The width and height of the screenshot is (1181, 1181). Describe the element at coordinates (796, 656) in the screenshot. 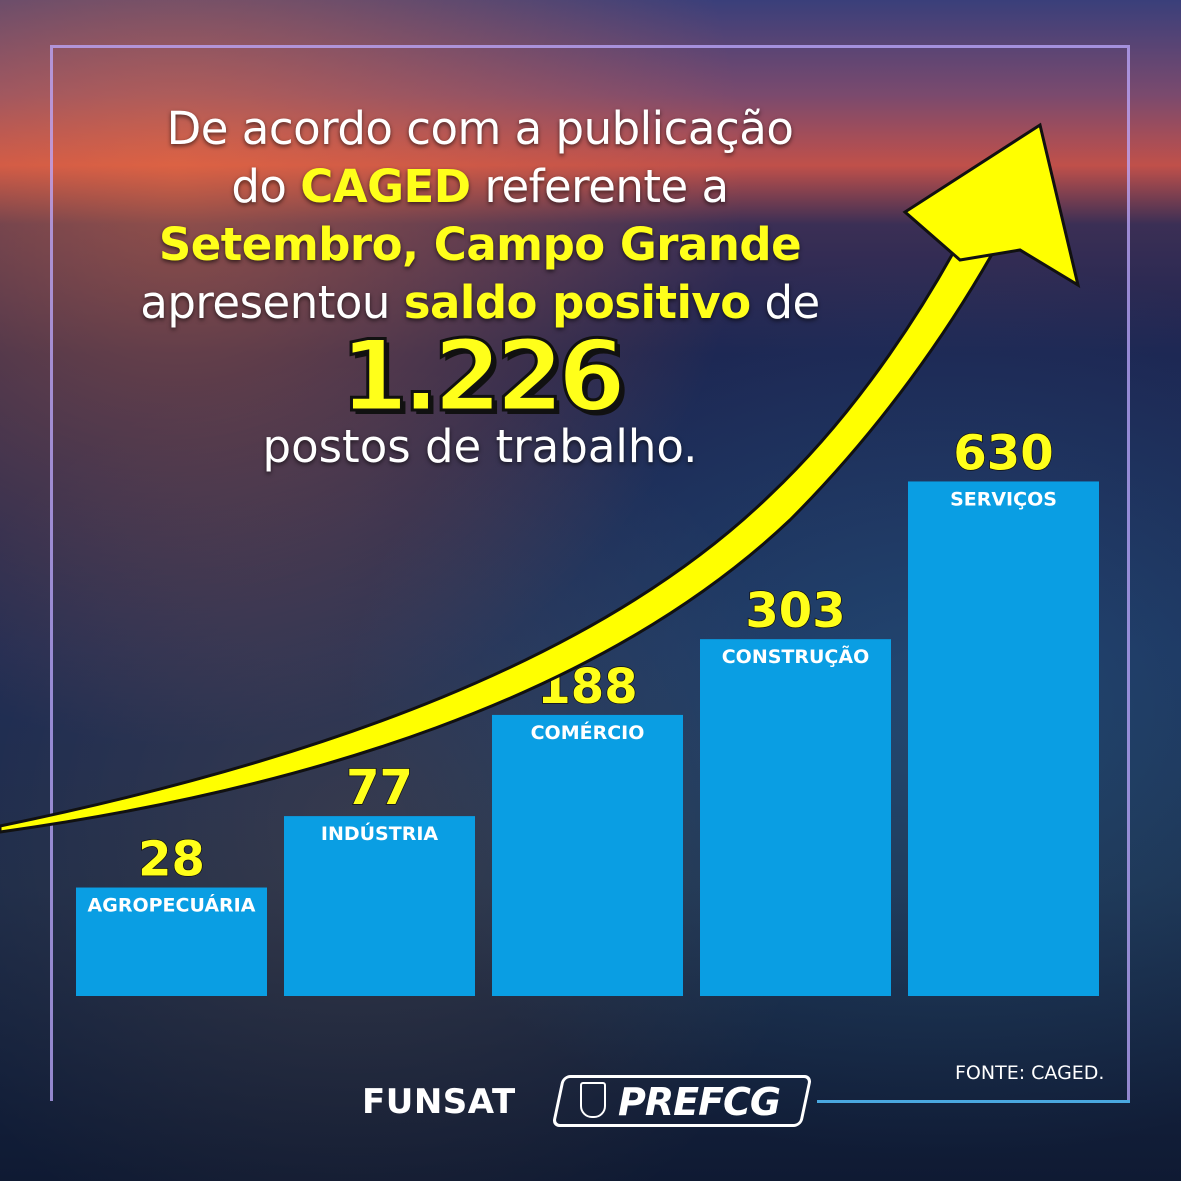

I see `bar-label: CONSTRUÇÃO` at that location.